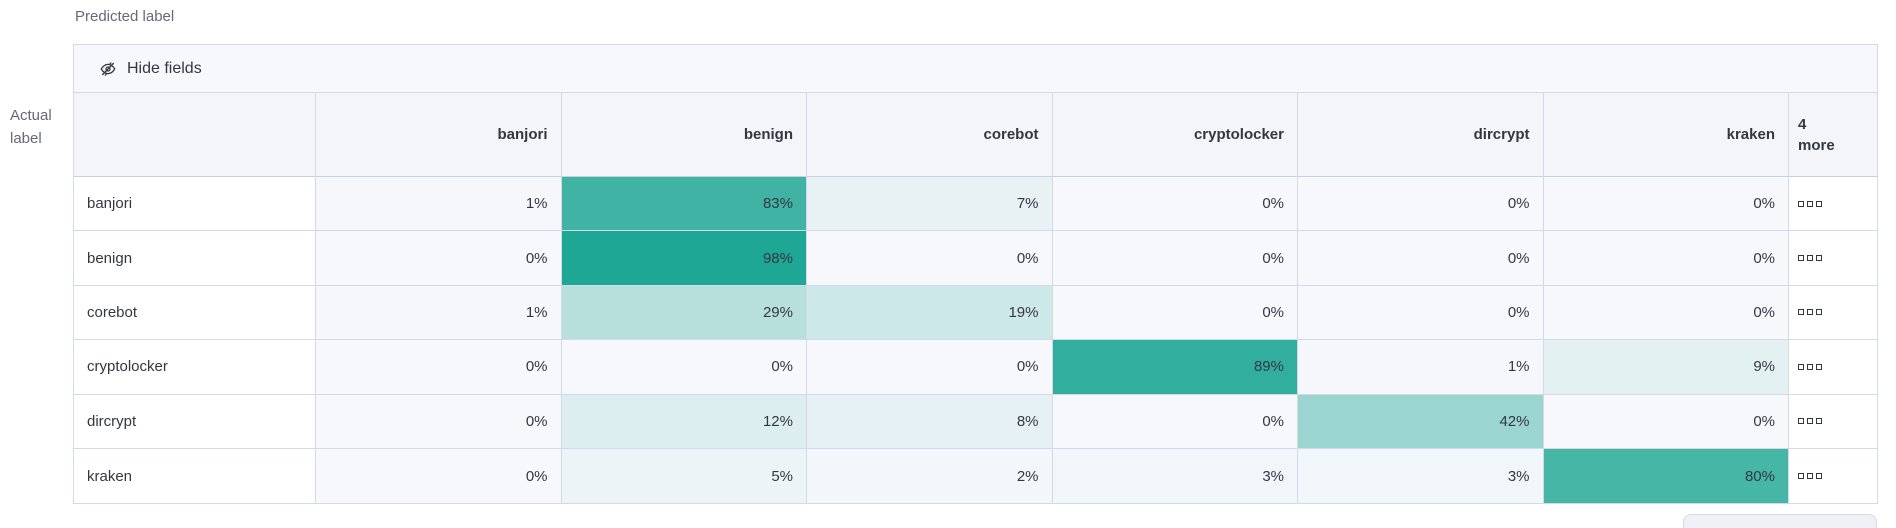  What do you see at coordinates (439, 367) in the screenshot?
I see `matrix-cell-cryptolocker-banjori: 0%` at bounding box center [439, 367].